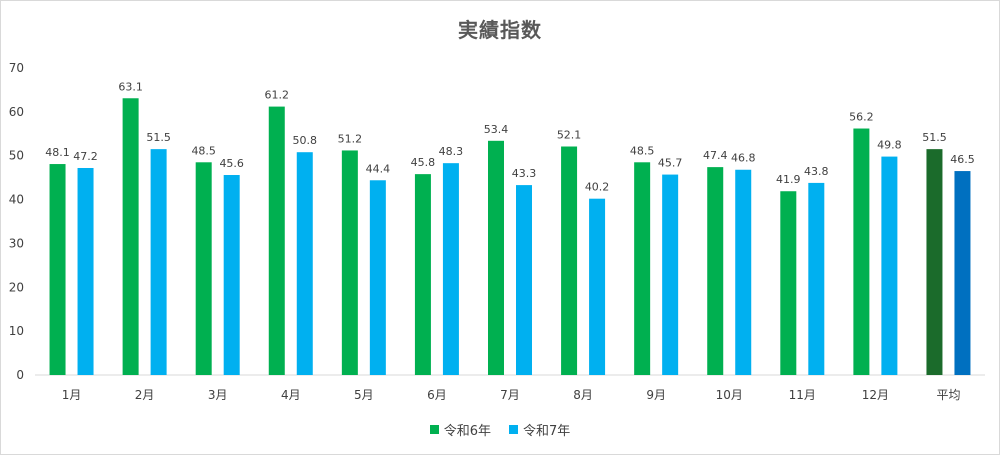 The width and height of the screenshot is (1000, 455). I want to click on x-tick-label: 3月, so click(218, 395).